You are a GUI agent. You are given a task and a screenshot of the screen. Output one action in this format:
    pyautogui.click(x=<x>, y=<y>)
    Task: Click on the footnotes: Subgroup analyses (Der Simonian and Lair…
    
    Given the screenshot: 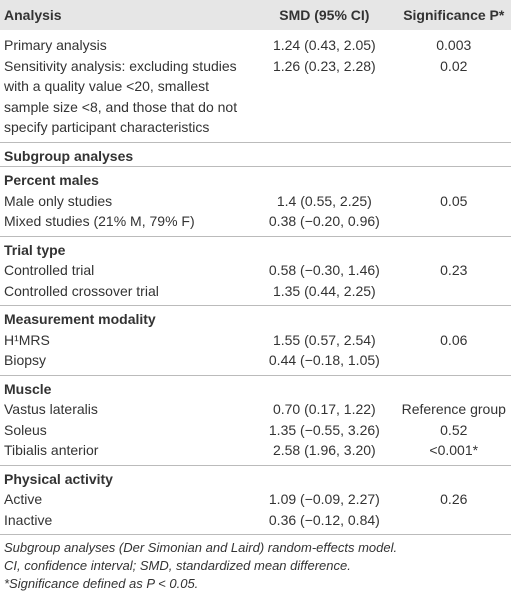 What is the action you would take?
    pyautogui.click(x=255, y=564)
    